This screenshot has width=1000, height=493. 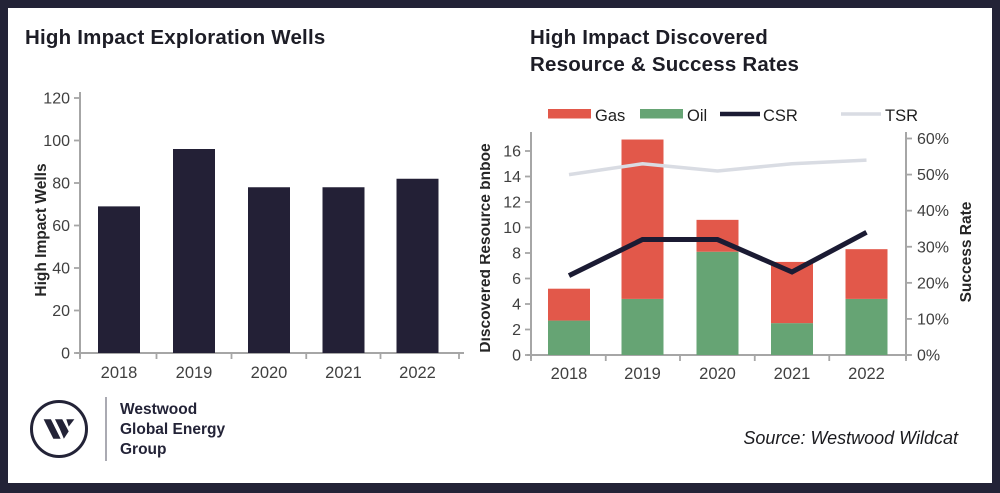 What do you see at coordinates (866, 274) in the screenshot?
I see `gas-bar-2022` at bounding box center [866, 274].